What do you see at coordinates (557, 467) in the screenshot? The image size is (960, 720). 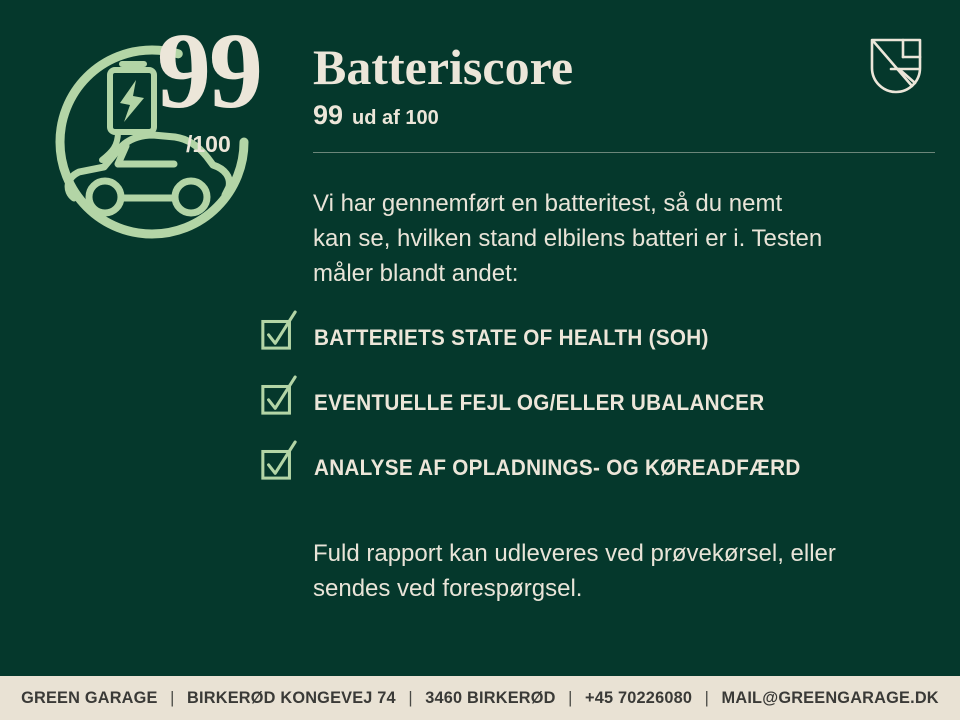 I see `checklist-label: ANALYSE AF OPLADNINGS- OG KØREADFÆRD` at bounding box center [557, 467].